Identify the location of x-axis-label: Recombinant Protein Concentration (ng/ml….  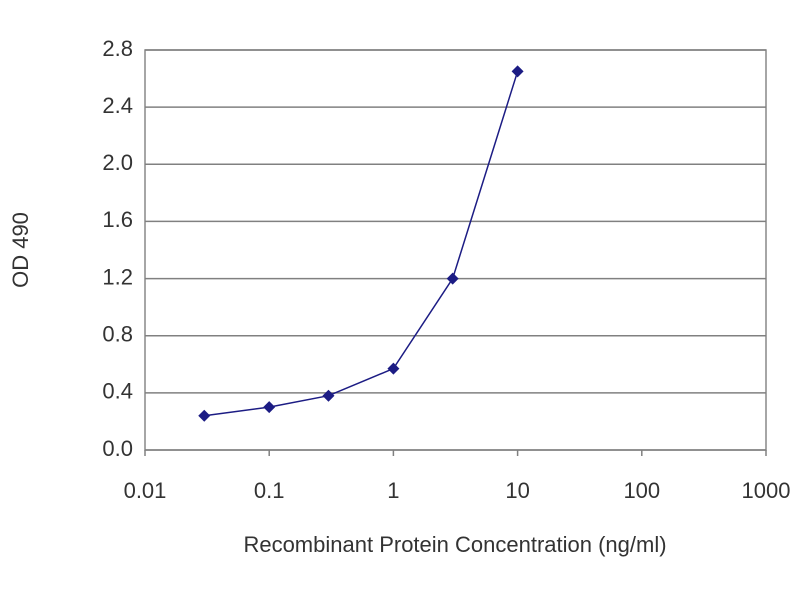
(454, 544).